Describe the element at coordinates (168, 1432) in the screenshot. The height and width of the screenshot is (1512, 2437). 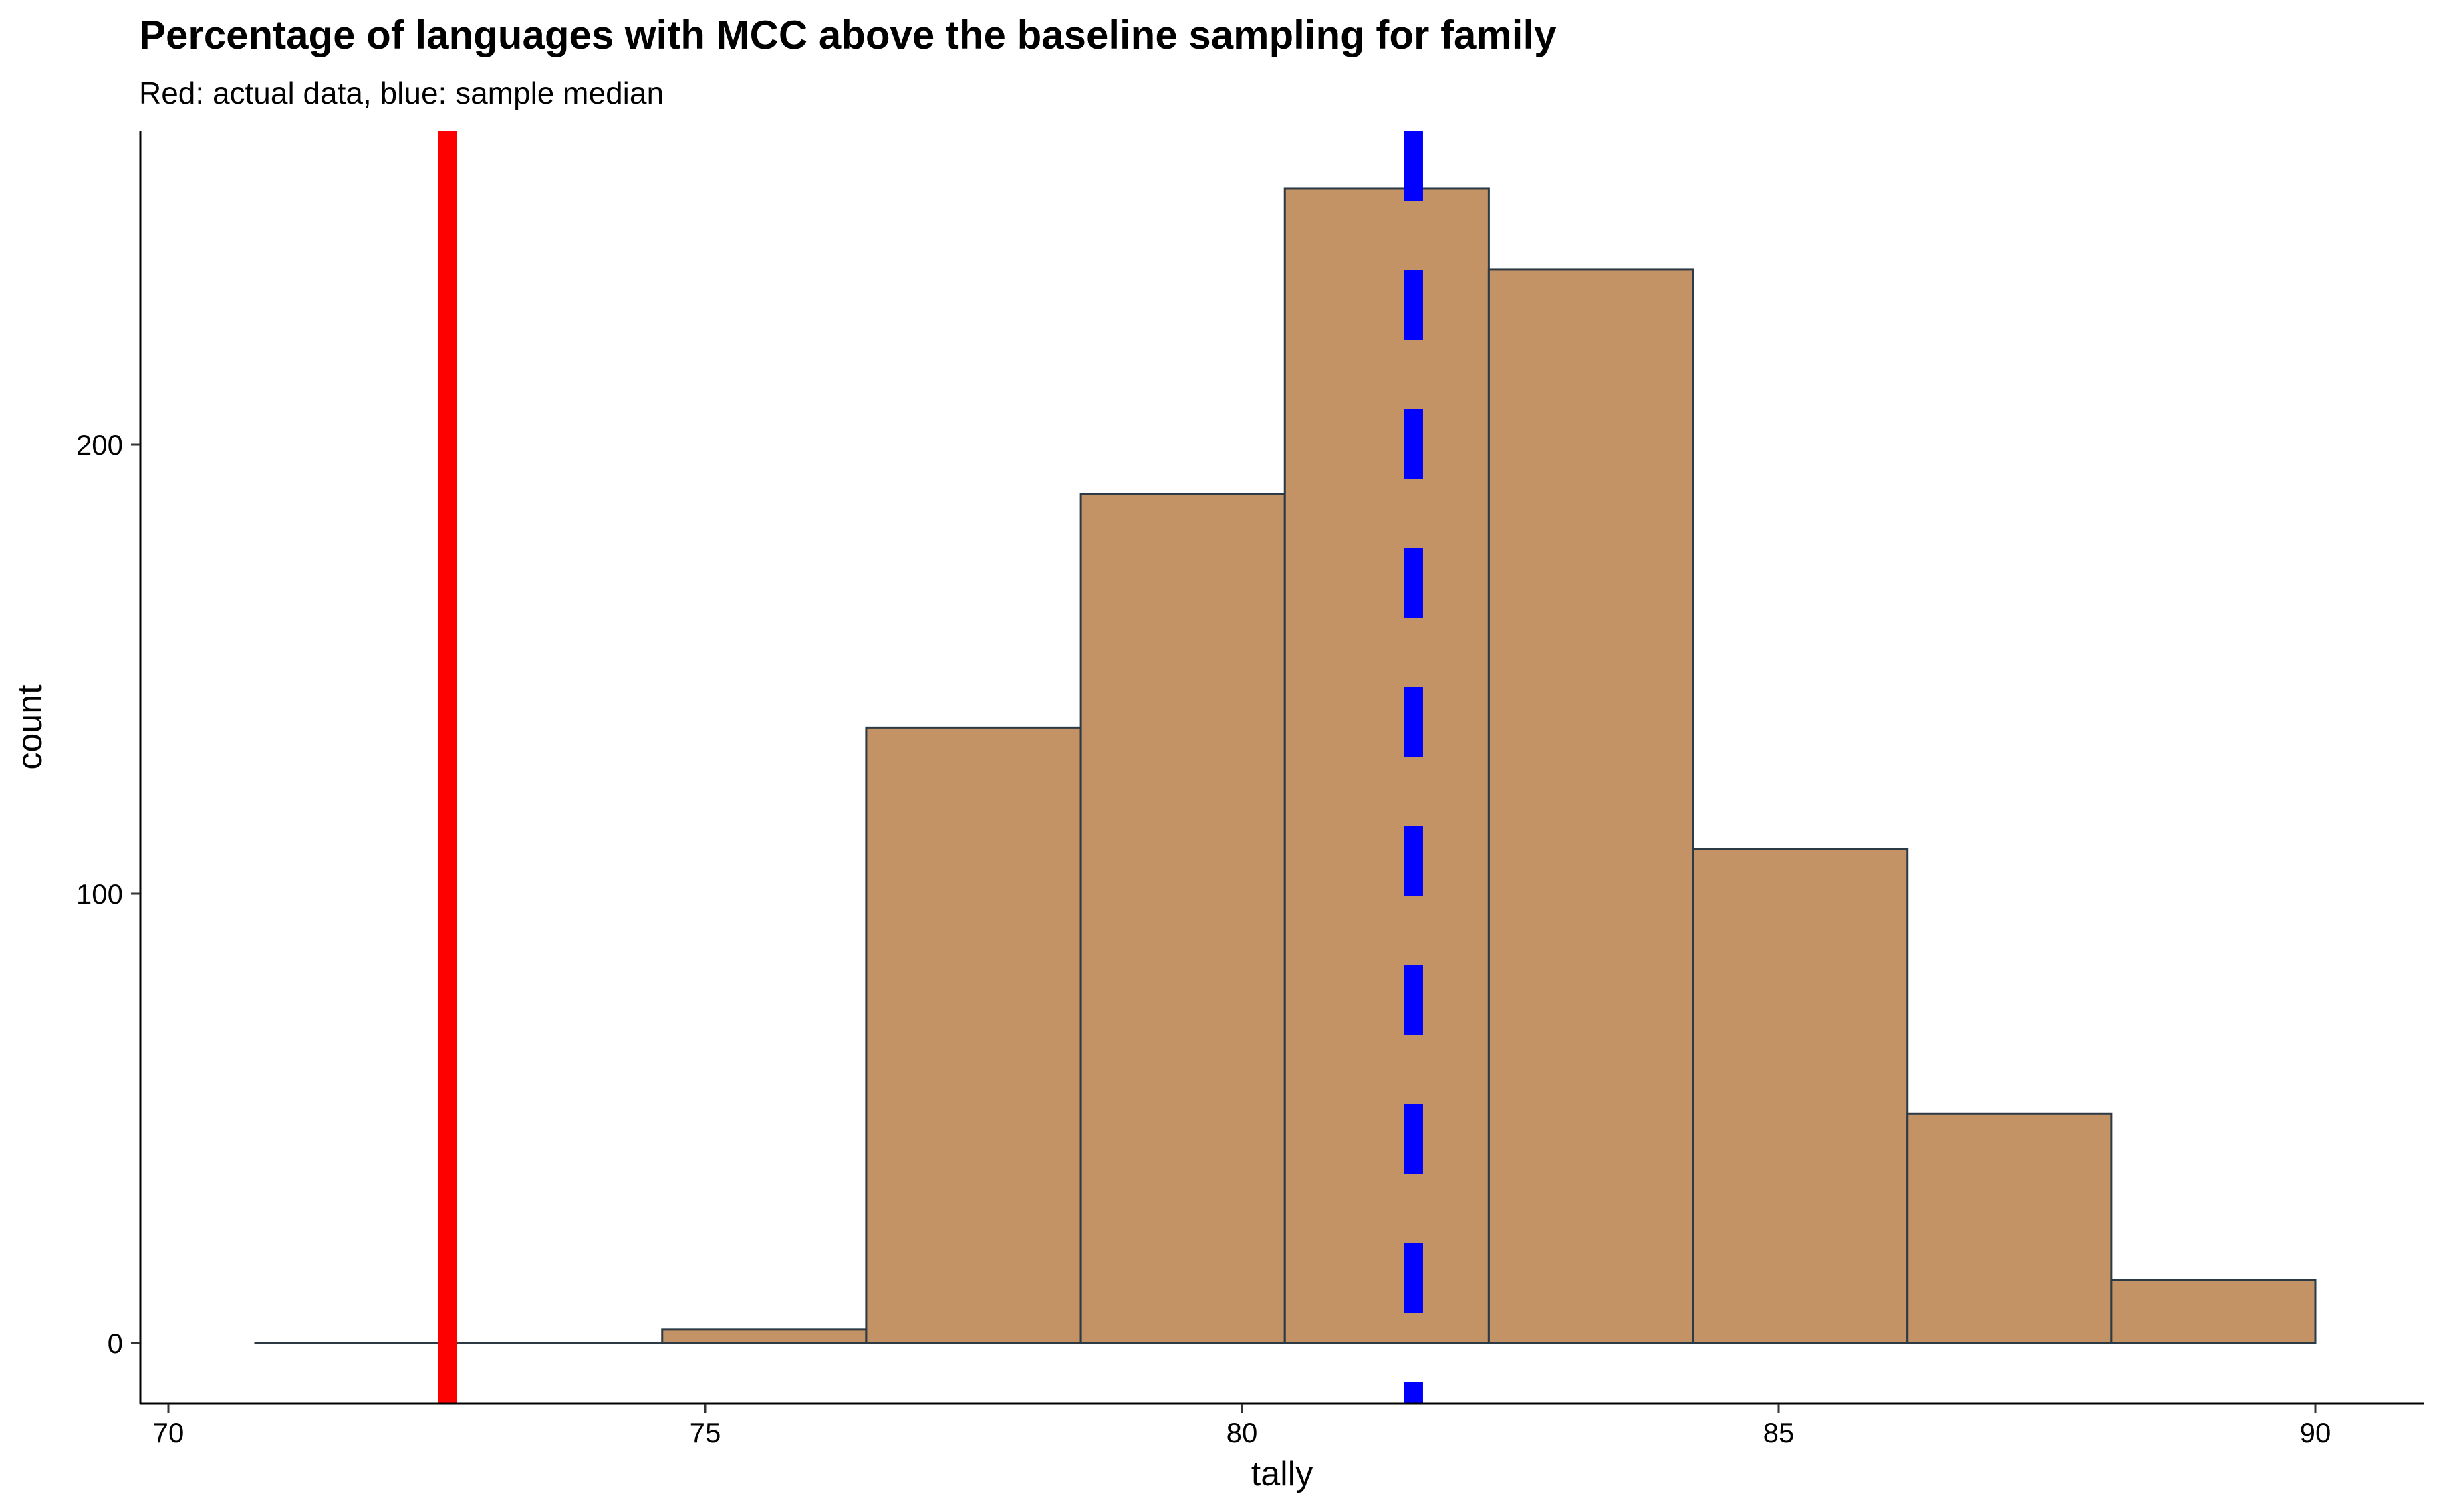
I see `x-tick-label: 70` at that location.